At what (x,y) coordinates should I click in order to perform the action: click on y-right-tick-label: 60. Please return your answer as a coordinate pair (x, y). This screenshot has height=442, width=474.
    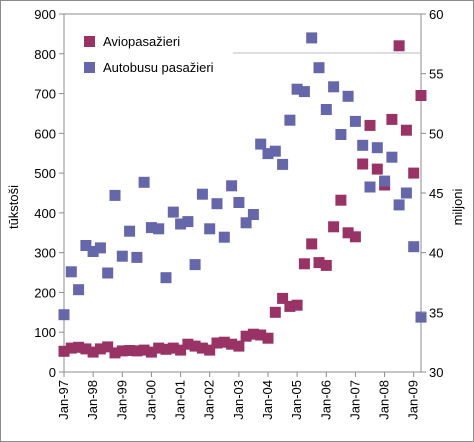
    Looking at the image, I should click on (436, 14).